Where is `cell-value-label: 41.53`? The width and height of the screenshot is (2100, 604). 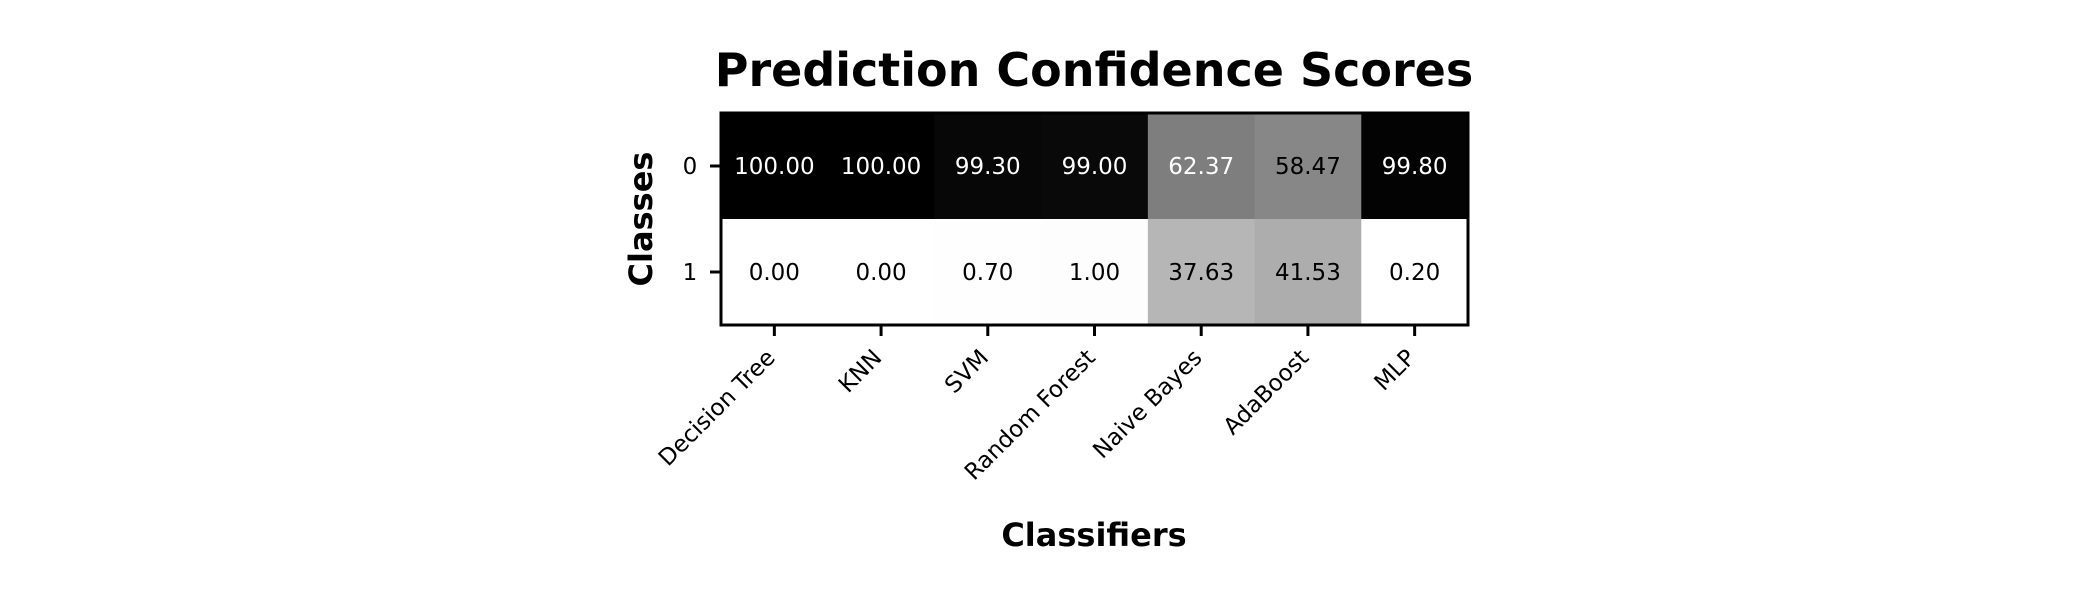
cell-value-label: 41.53 is located at coordinates (1308, 273).